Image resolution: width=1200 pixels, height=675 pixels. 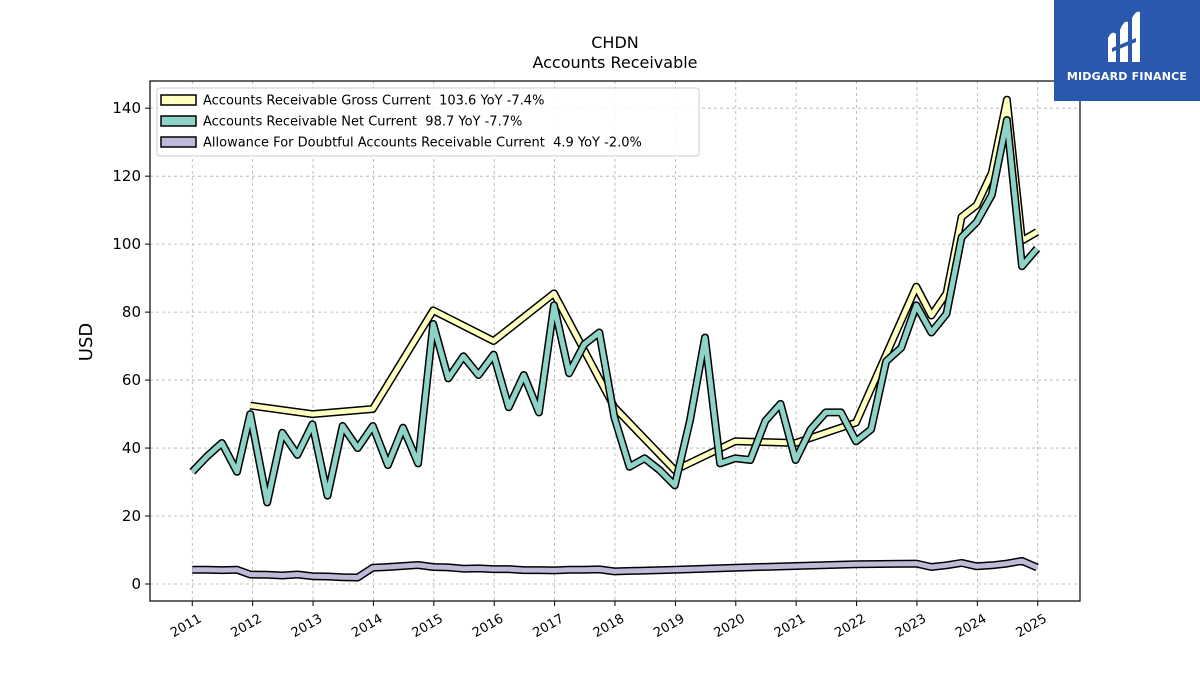 I want to click on legend-box, so click(x=428, y=122).